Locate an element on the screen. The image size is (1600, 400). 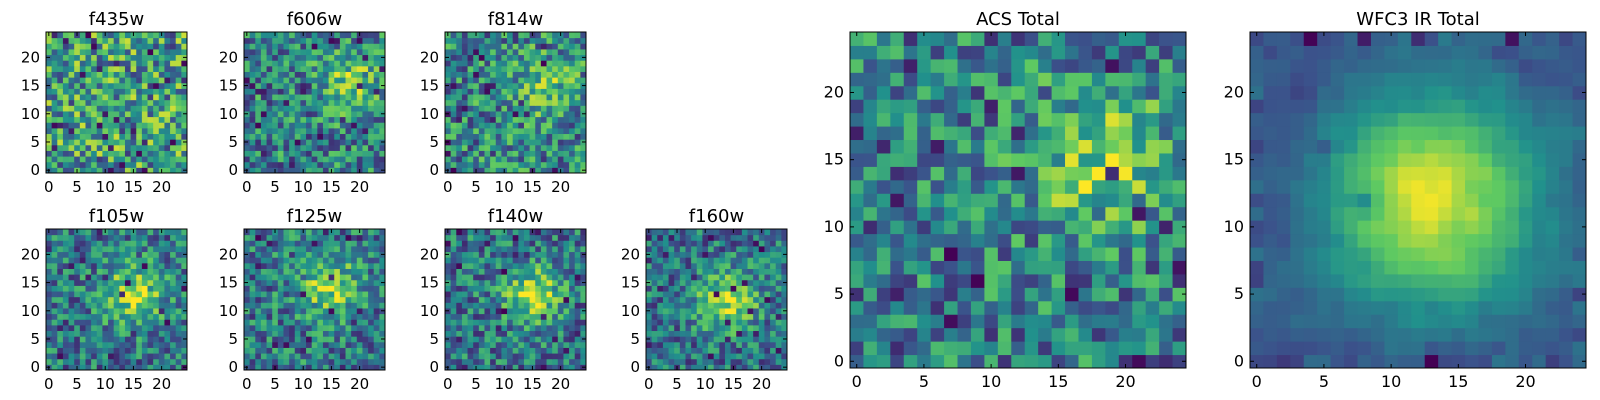
x-tick-label: 5 is located at coordinates (476, 187).